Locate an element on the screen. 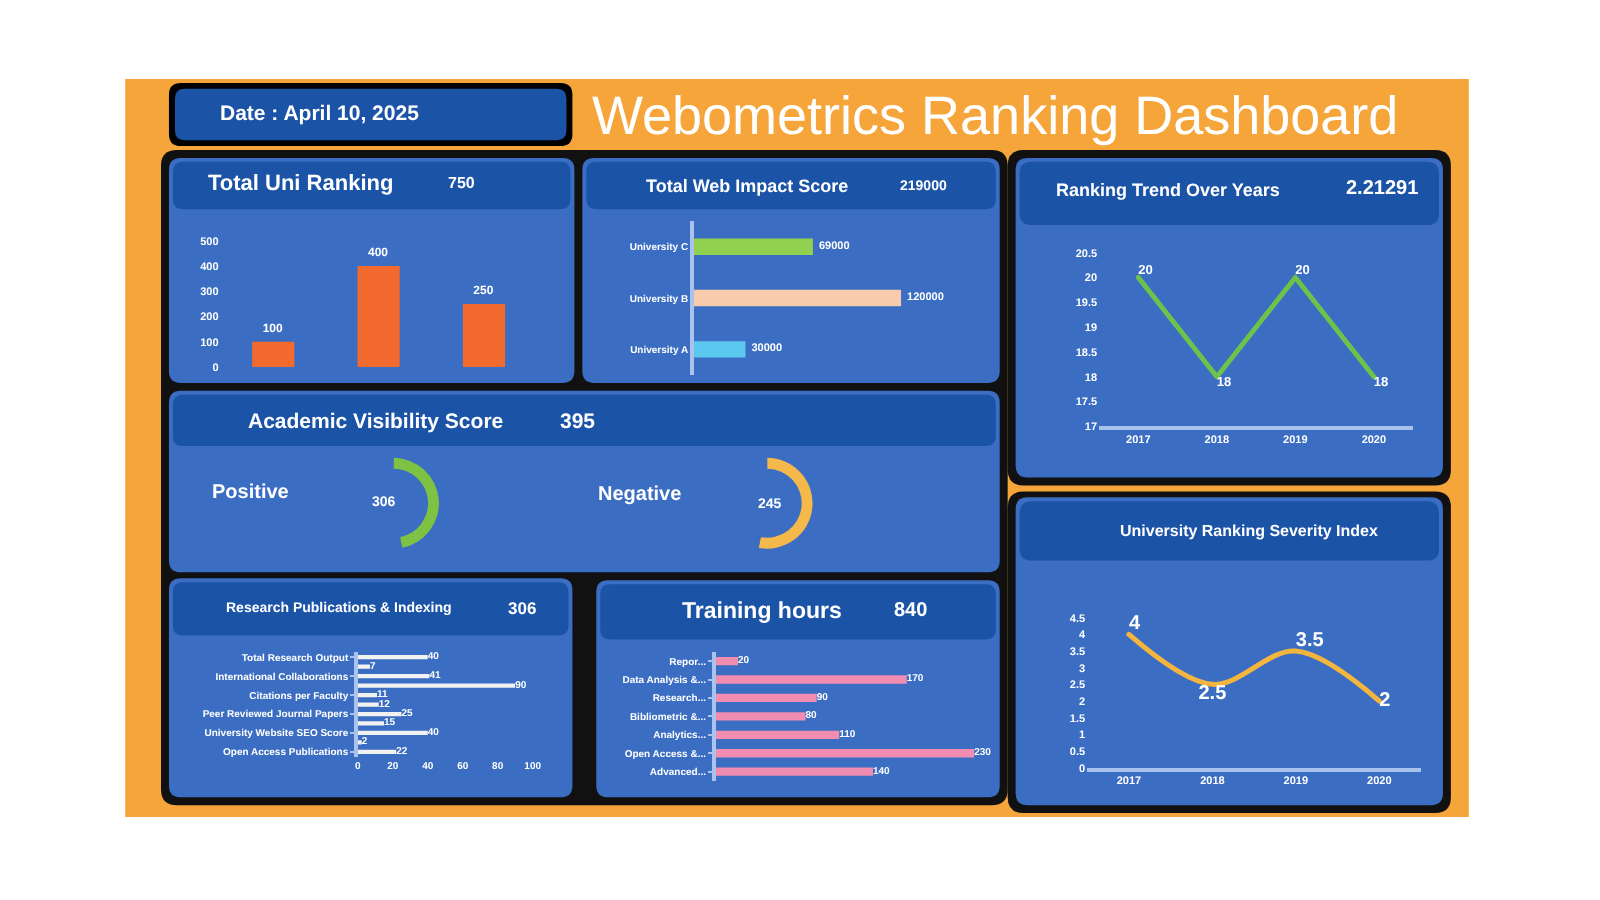 The width and height of the screenshot is (1600, 900). chart-title: University Ranking Severity Index is located at coordinates (1249, 531).